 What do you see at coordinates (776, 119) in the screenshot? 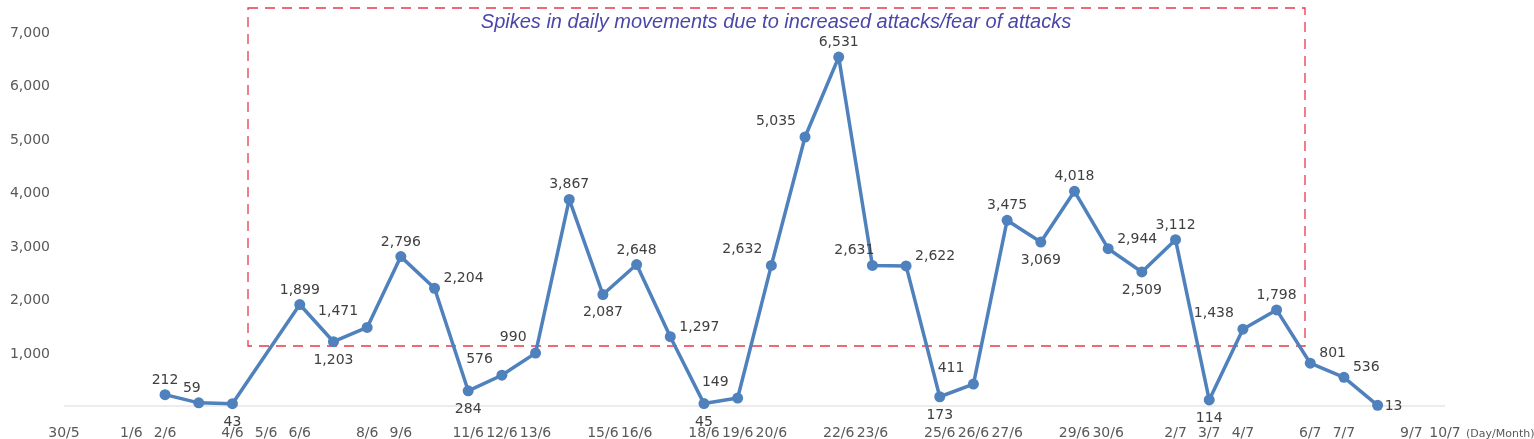
I see `text: 5,035` at bounding box center [776, 119].